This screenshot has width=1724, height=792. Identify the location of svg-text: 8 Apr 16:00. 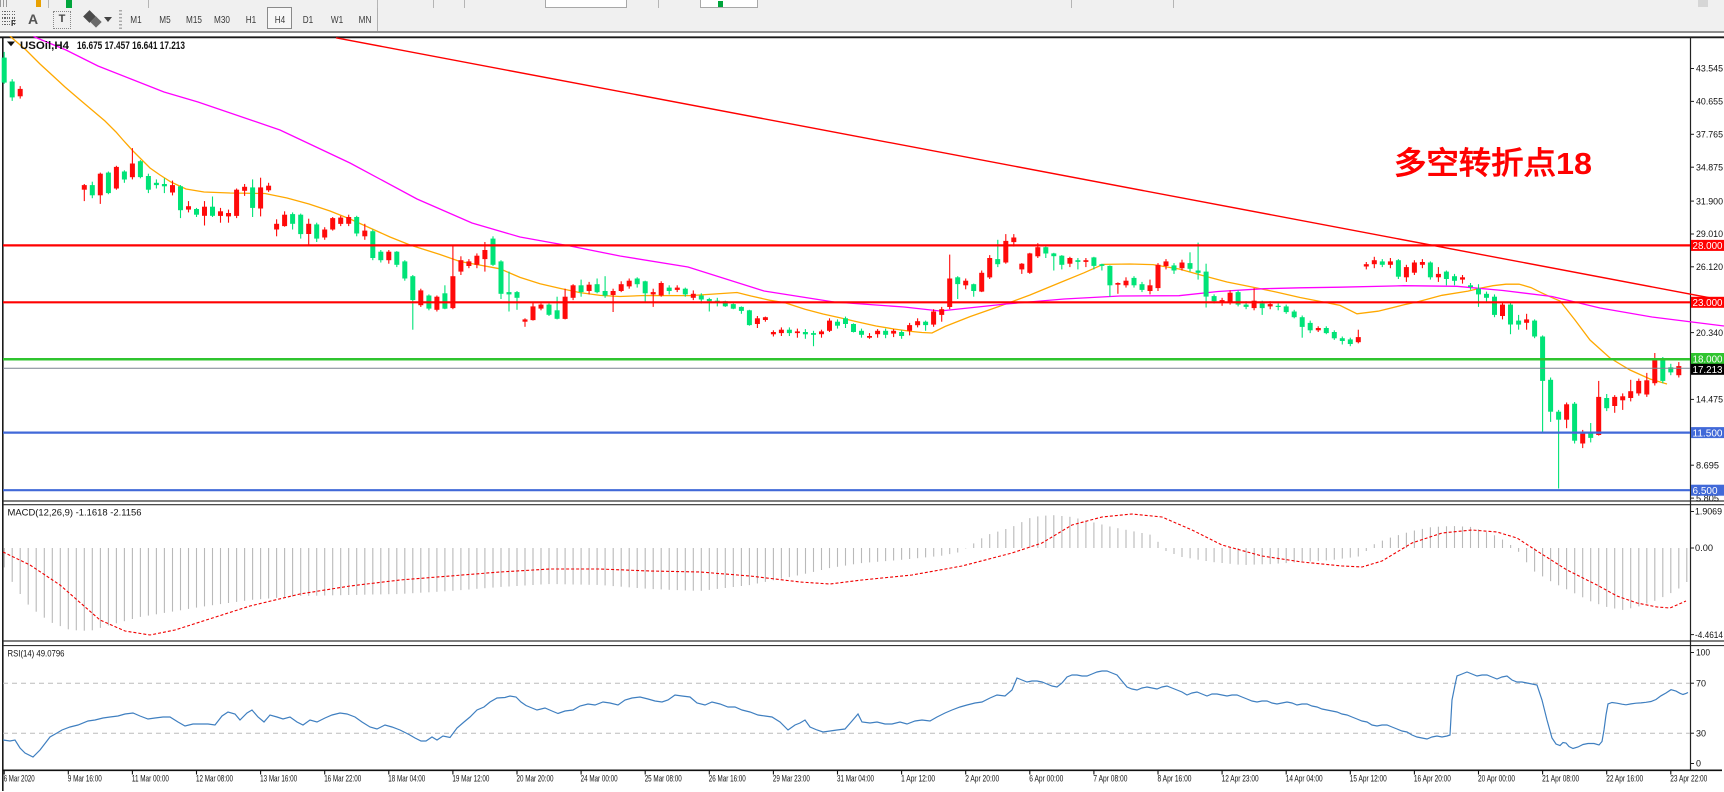
(1175, 779).